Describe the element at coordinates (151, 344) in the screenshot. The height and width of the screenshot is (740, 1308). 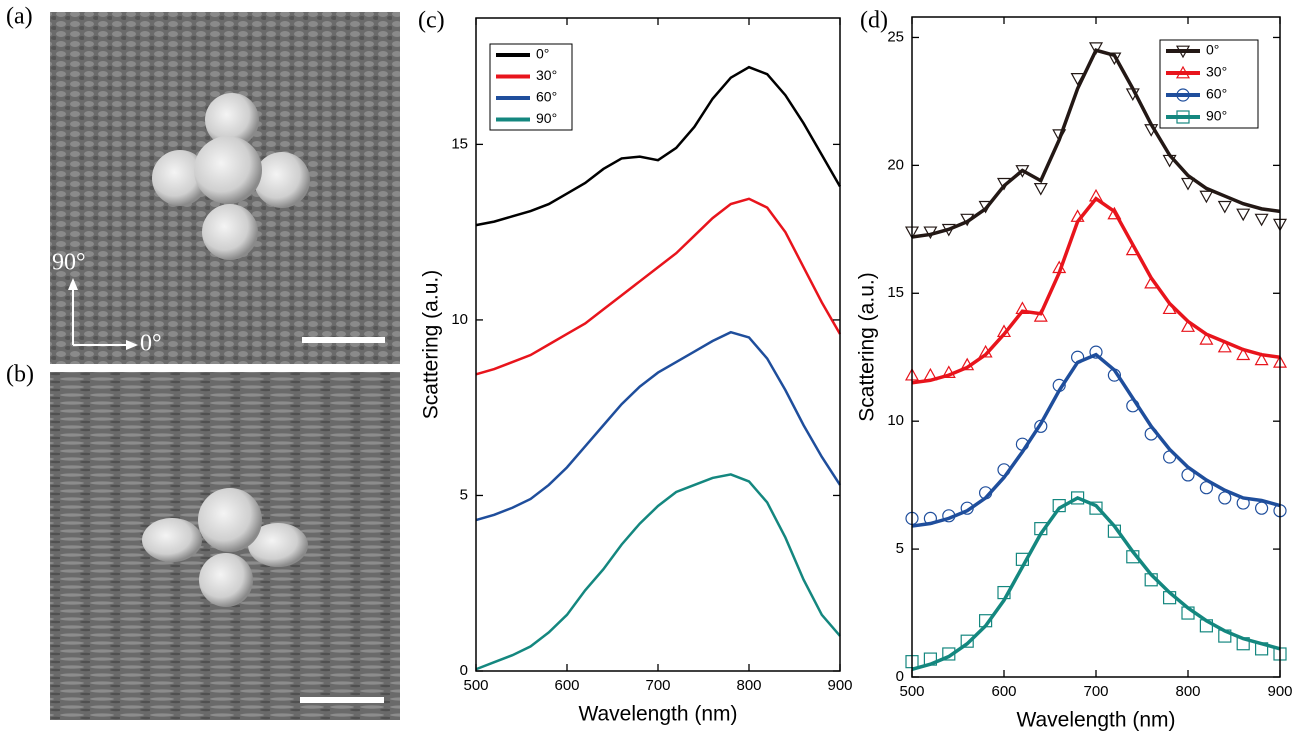
I see `angle-annotation: 0°` at that location.